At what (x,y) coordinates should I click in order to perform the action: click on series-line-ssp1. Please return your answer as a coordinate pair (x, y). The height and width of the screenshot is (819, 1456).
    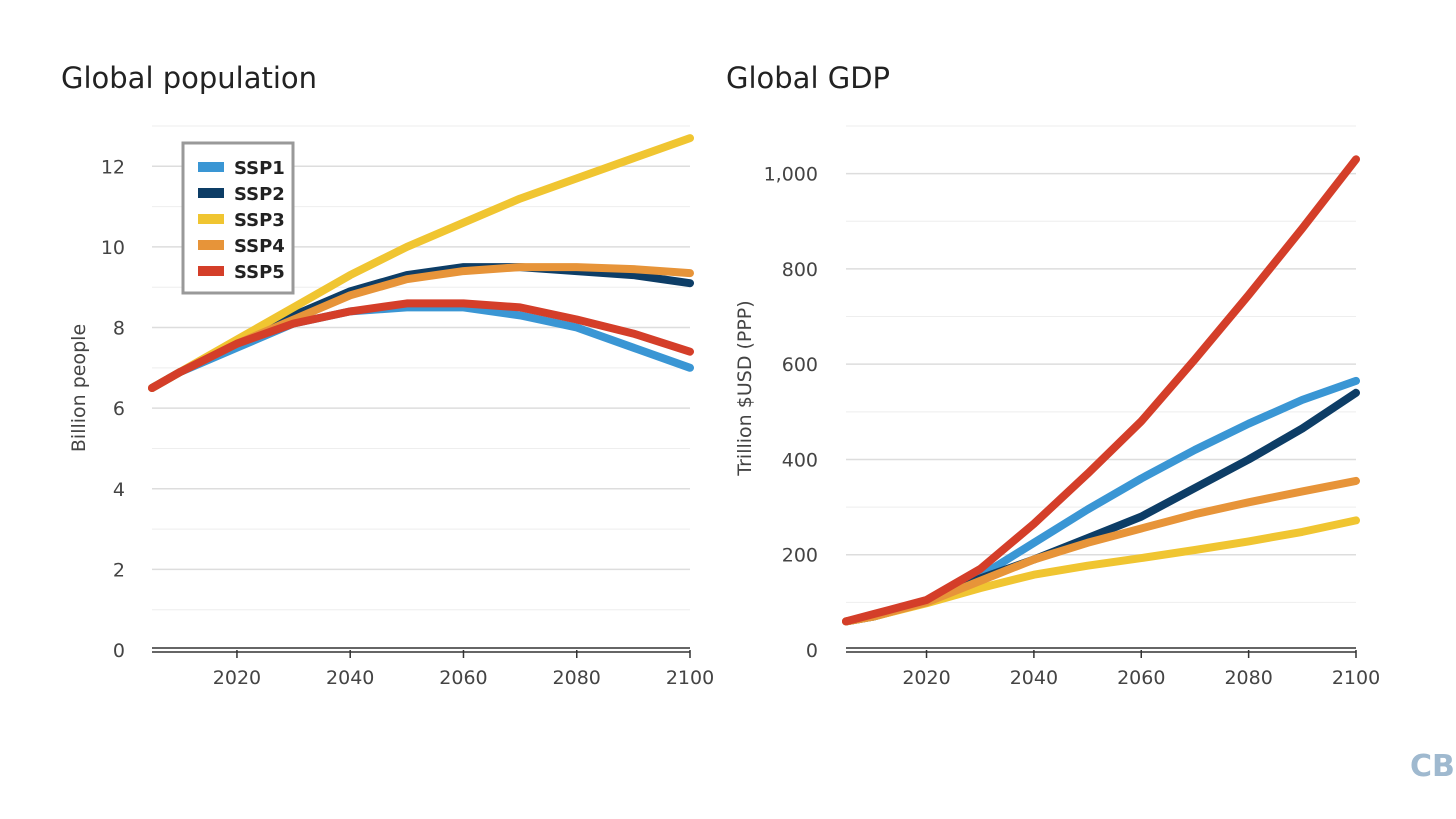
    Looking at the image, I should click on (1101, 501).